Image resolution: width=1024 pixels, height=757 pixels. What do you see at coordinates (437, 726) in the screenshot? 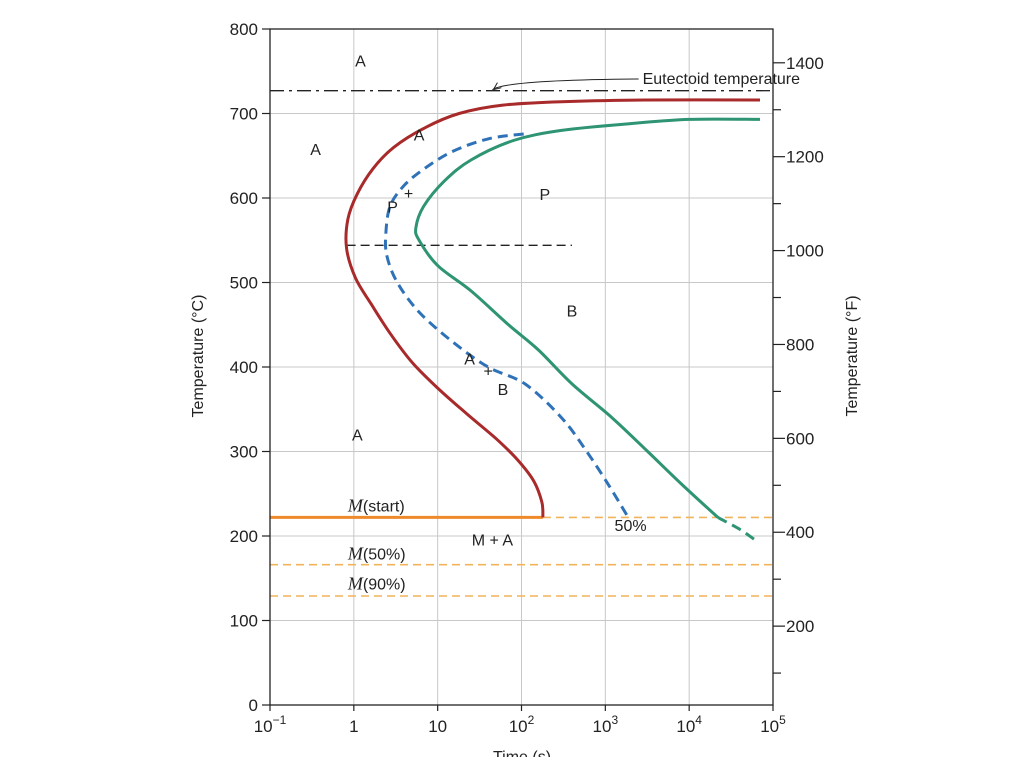
I see `x-tick-label: 10` at bounding box center [437, 726].